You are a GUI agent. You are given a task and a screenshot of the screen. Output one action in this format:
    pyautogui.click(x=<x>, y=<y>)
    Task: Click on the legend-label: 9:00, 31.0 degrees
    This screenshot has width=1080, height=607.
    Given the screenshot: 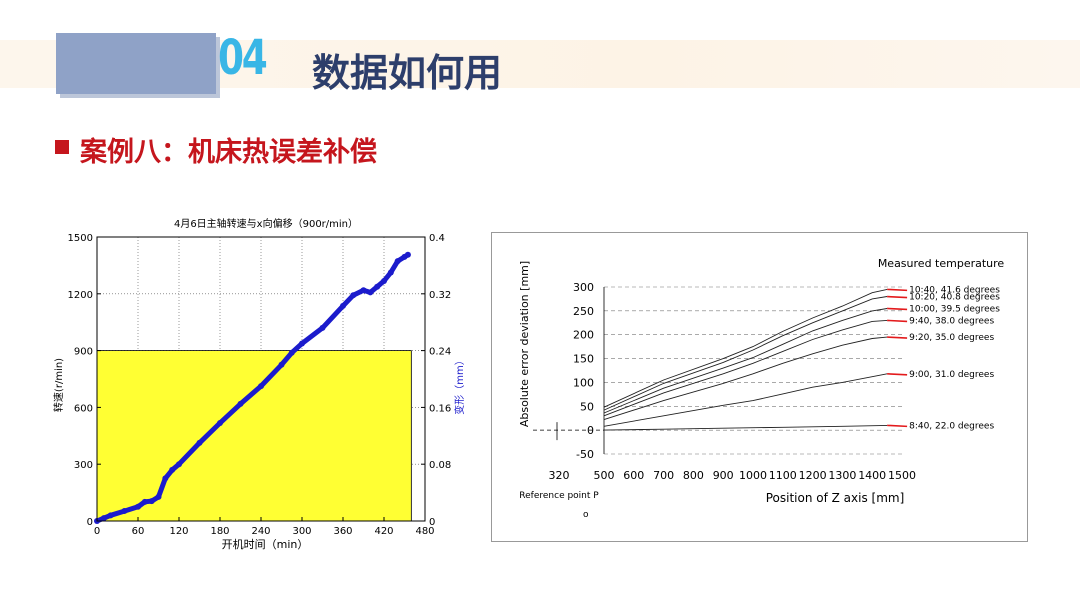 What is the action you would take?
    pyautogui.click(x=951, y=375)
    